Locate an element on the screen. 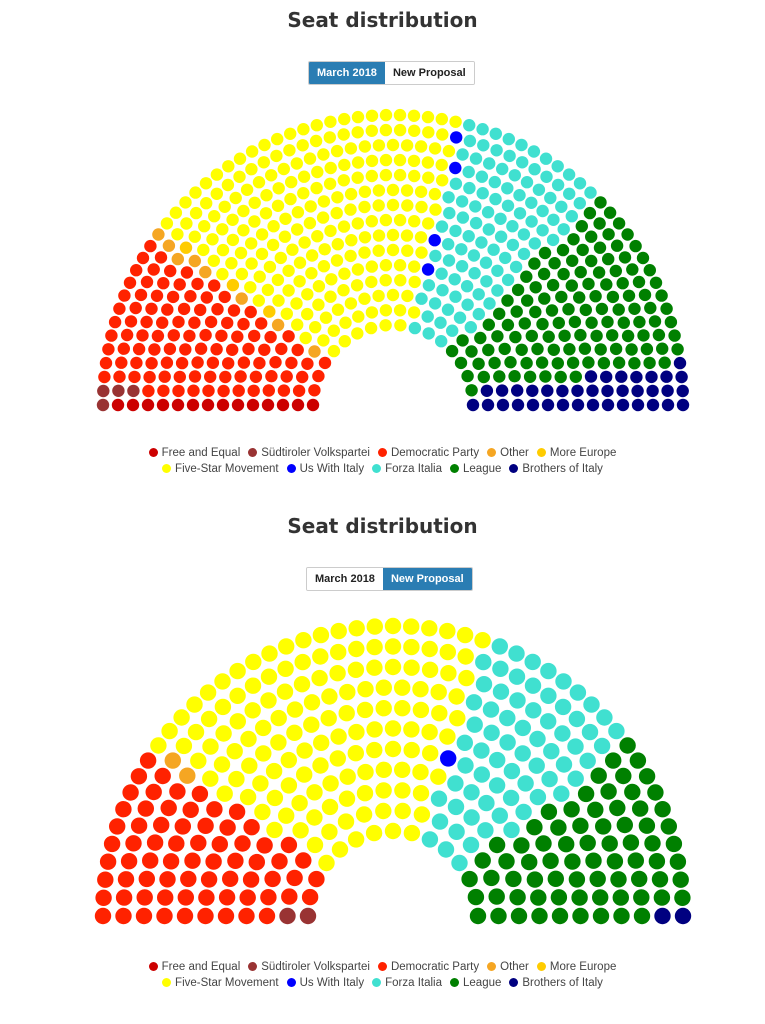 The image size is (765, 1024). seat-us-with-italy is located at coordinates (434, 240).